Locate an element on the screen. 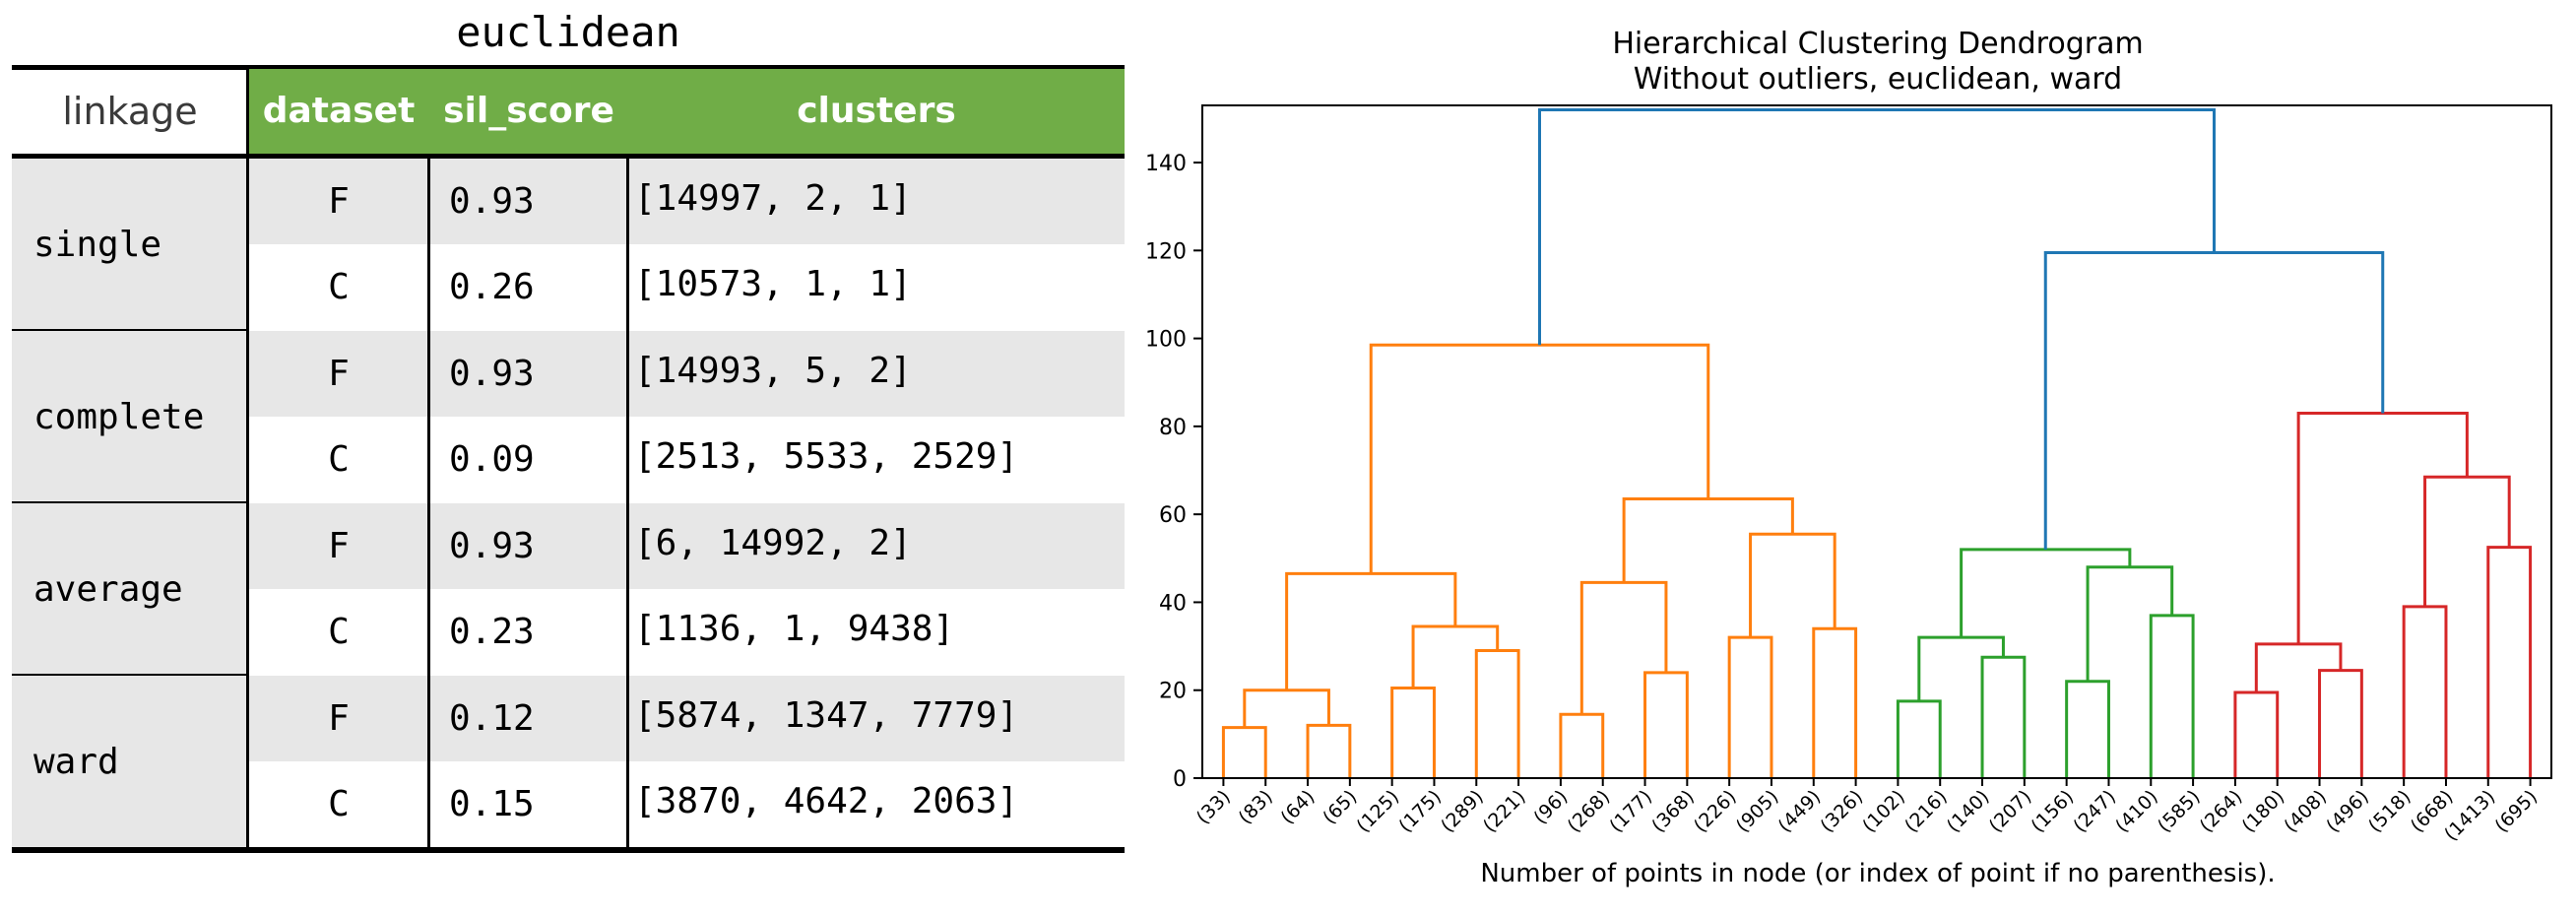 Image resolution: width=2576 pixels, height=918 pixels. leaf-label: (33) is located at coordinates (1213, 807).